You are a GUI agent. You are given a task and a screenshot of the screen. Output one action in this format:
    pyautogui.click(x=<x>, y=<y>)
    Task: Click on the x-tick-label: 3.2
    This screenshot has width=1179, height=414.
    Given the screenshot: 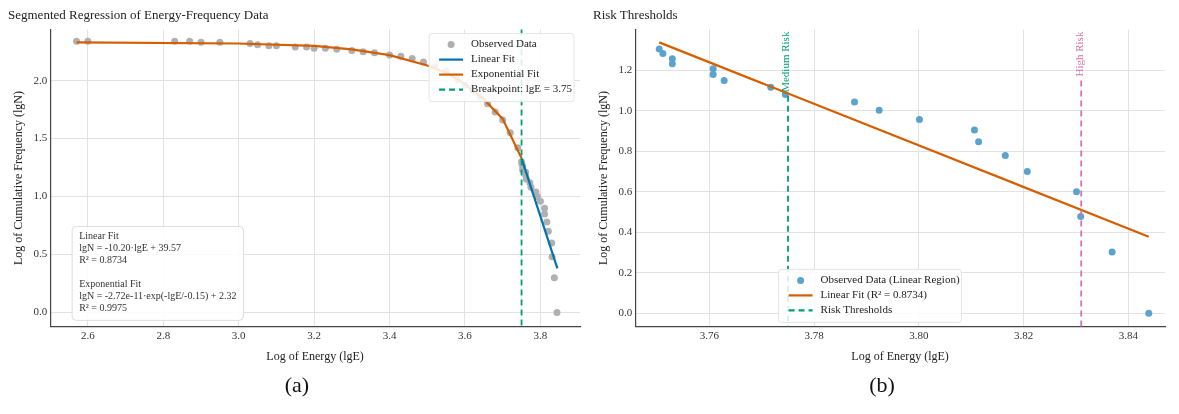 What is the action you would take?
    pyautogui.click(x=314, y=334)
    